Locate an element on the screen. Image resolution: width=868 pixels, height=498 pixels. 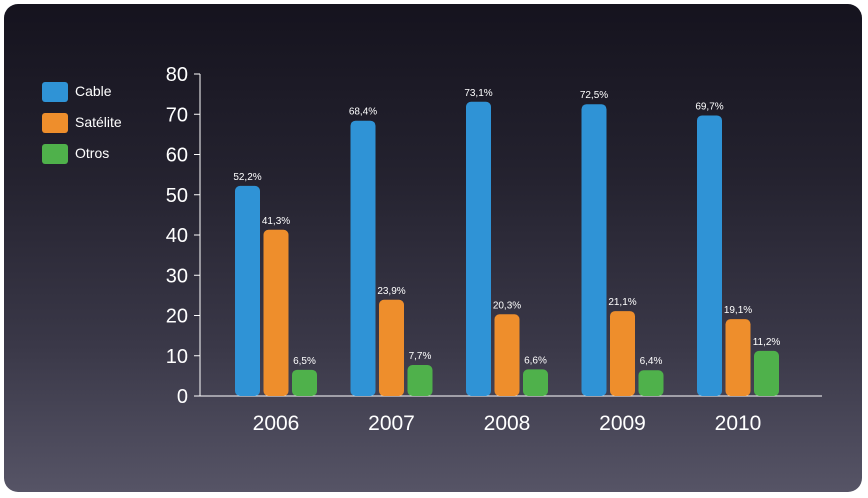
x-tick-label: 2006 is located at coordinates (276, 423).